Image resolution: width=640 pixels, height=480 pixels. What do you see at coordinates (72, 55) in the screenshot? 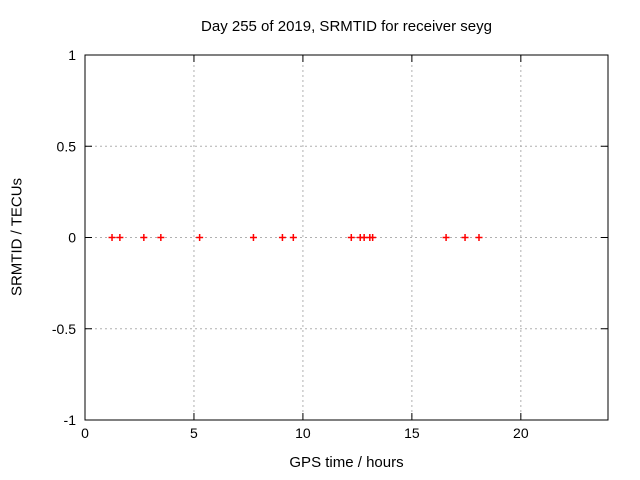
I see `y-tick-label: 1` at bounding box center [72, 55].